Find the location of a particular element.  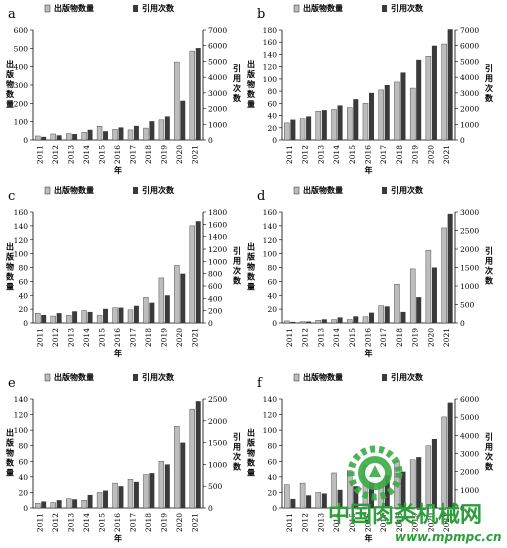

x-tick-label: 2011 is located at coordinates (289, 522).